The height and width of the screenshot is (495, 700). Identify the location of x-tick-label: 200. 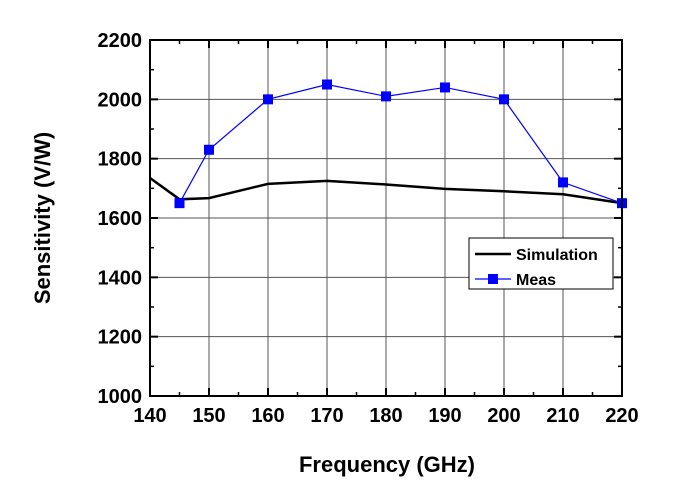
(503, 416).